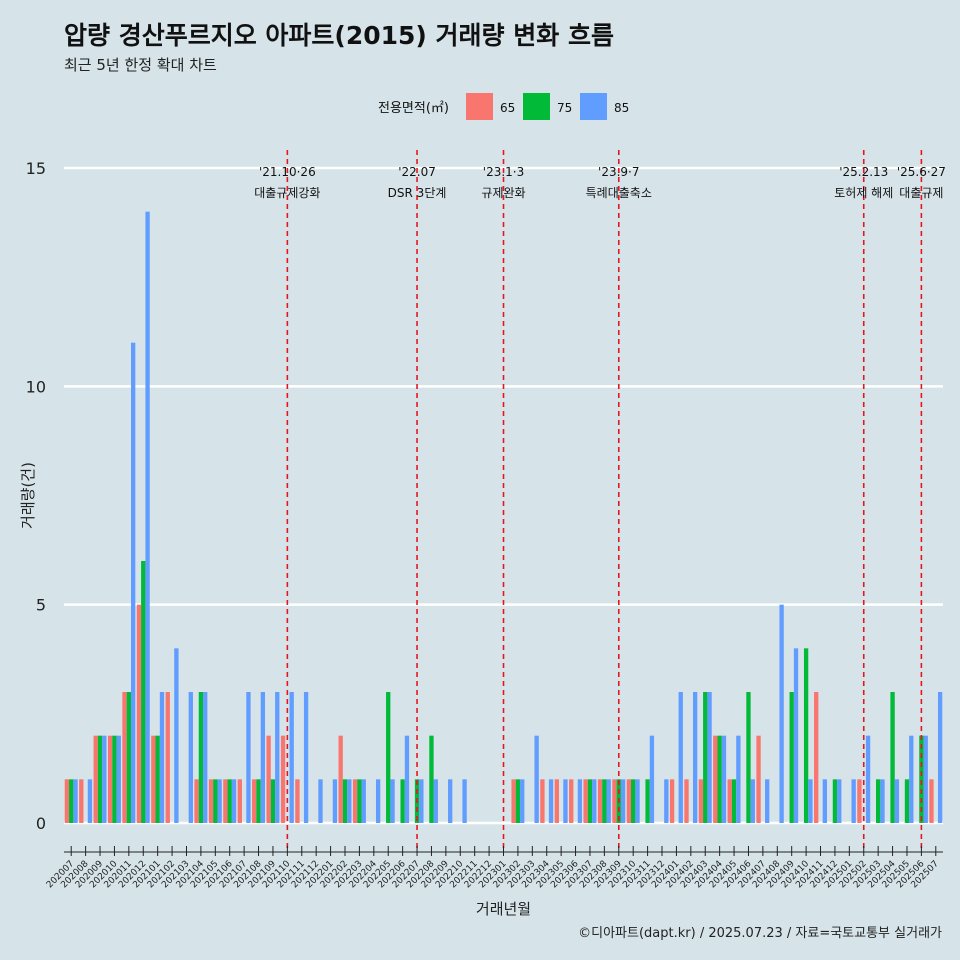 The height and width of the screenshot is (960, 960). I want to click on event-date: '23.1·3, so click(503, 172).